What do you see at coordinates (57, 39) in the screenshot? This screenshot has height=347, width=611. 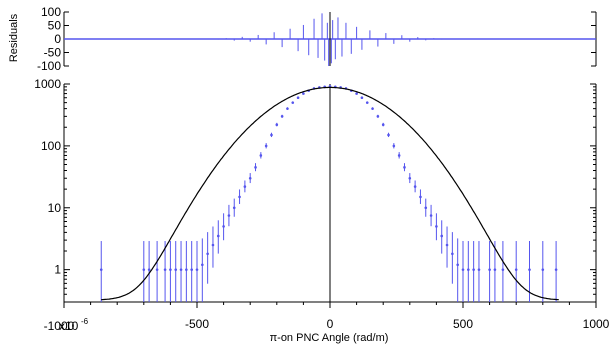 I see `residuals-y-tick-label: 0` at bounding box center [57, 39].